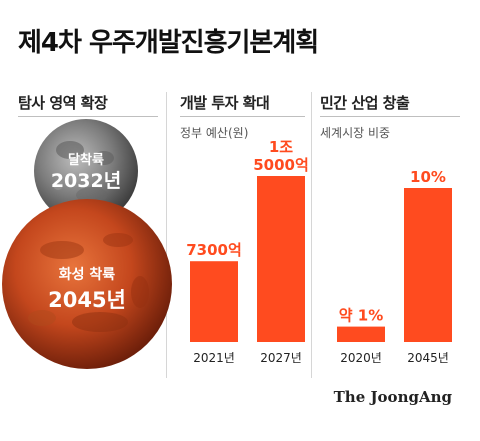 The width and height of the screenshot is (480, 441). I want to click on section-heading-industry: 민간 산업 창출, so click(365, 103).